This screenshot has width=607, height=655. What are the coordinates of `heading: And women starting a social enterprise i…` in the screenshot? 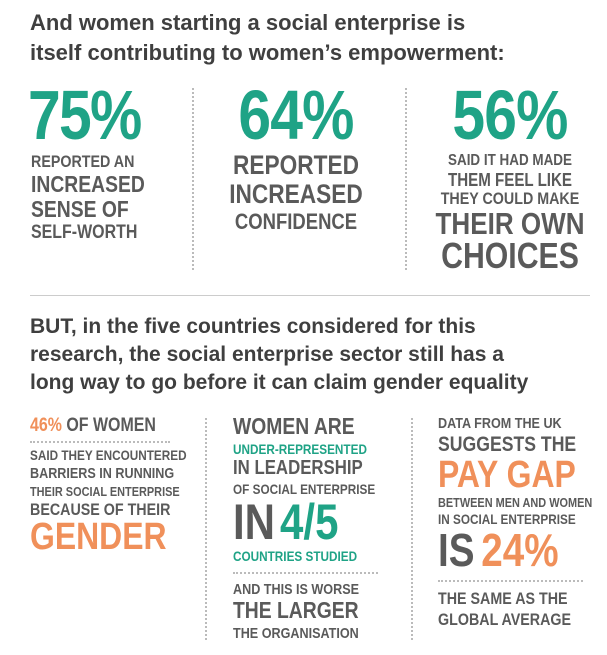 It's located at (248, 22).